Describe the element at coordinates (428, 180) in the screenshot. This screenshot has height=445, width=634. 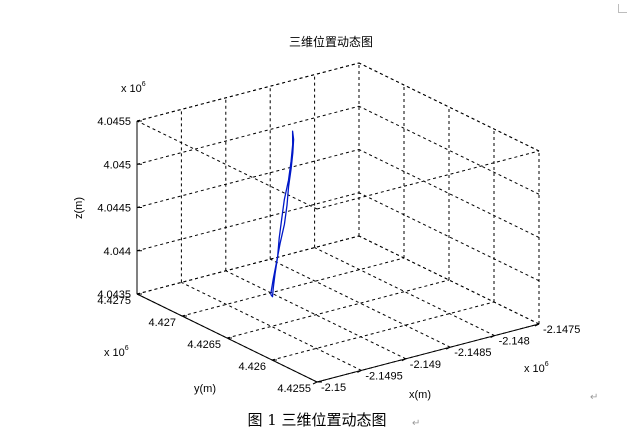
I see `box-top-front` at that location.